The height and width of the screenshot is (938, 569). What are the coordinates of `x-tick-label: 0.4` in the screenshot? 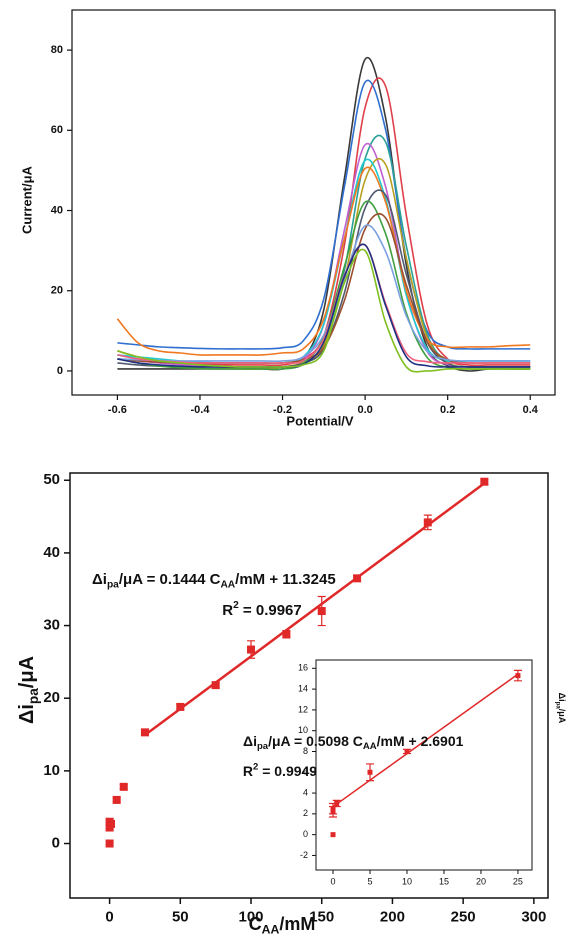 It's located at (531, 410).